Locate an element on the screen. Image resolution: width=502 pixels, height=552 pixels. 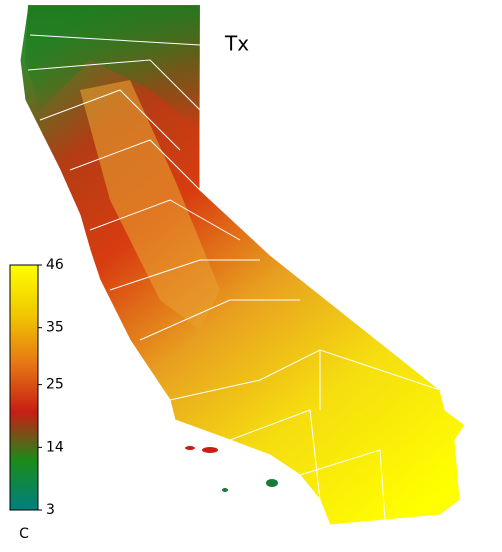
central-valley is located at coordinates (150, 205).